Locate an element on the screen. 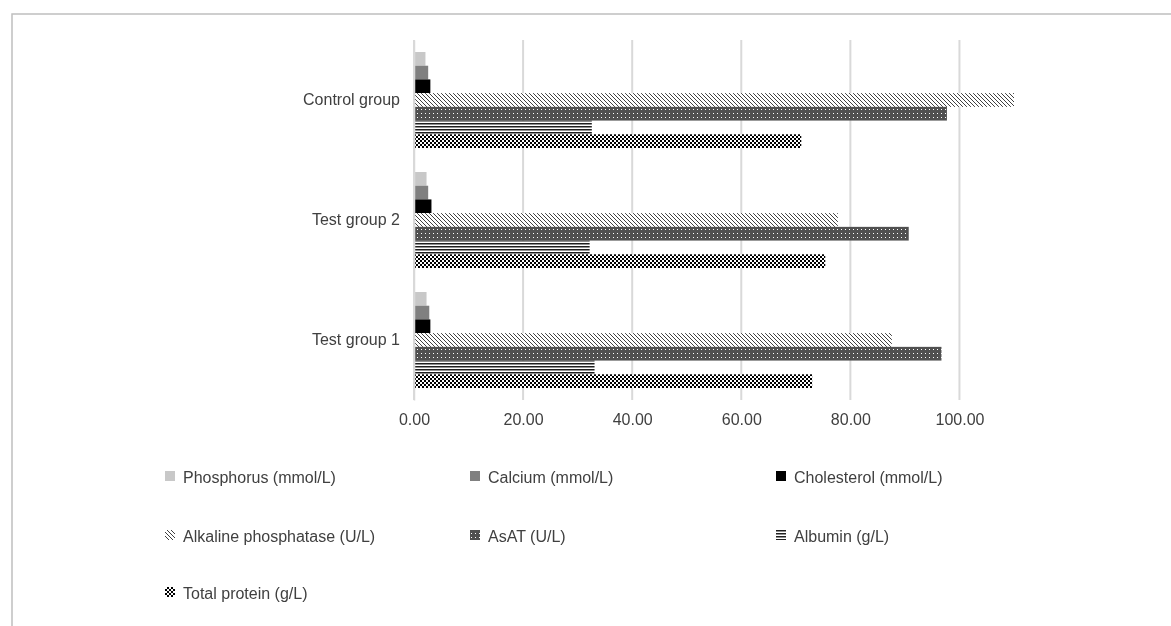 The image size is (1171, 626). y-tick-label: Control group is located at coordinates (352, 100).